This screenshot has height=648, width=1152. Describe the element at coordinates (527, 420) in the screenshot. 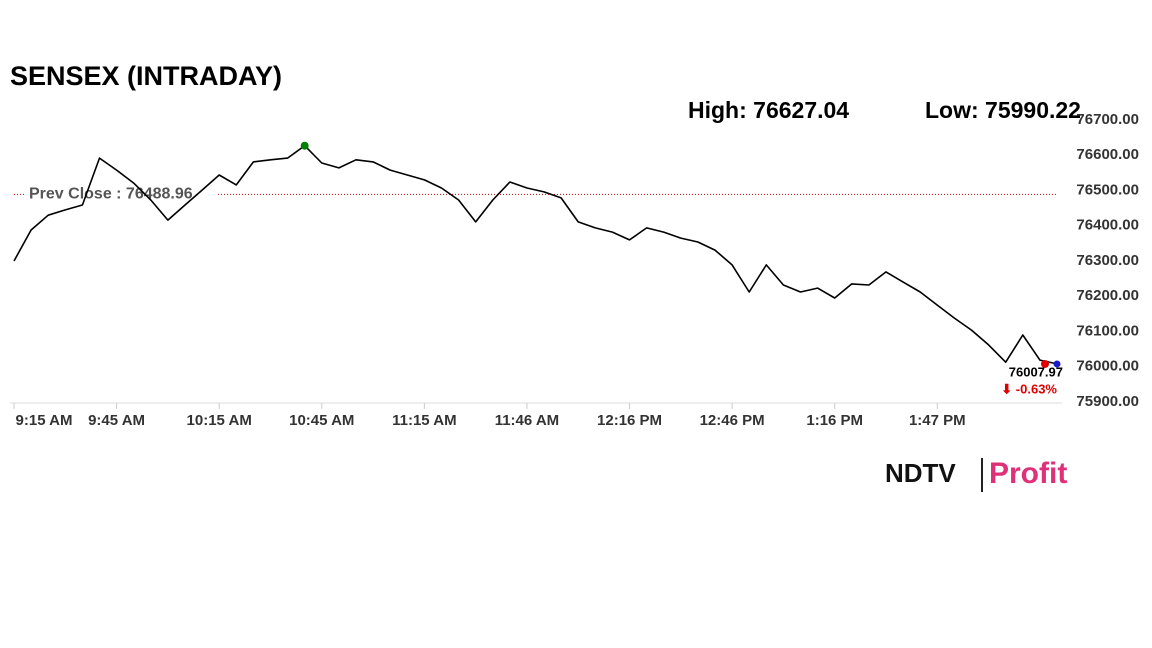

I see `x-tick-label: 11:46 AM` at that location.